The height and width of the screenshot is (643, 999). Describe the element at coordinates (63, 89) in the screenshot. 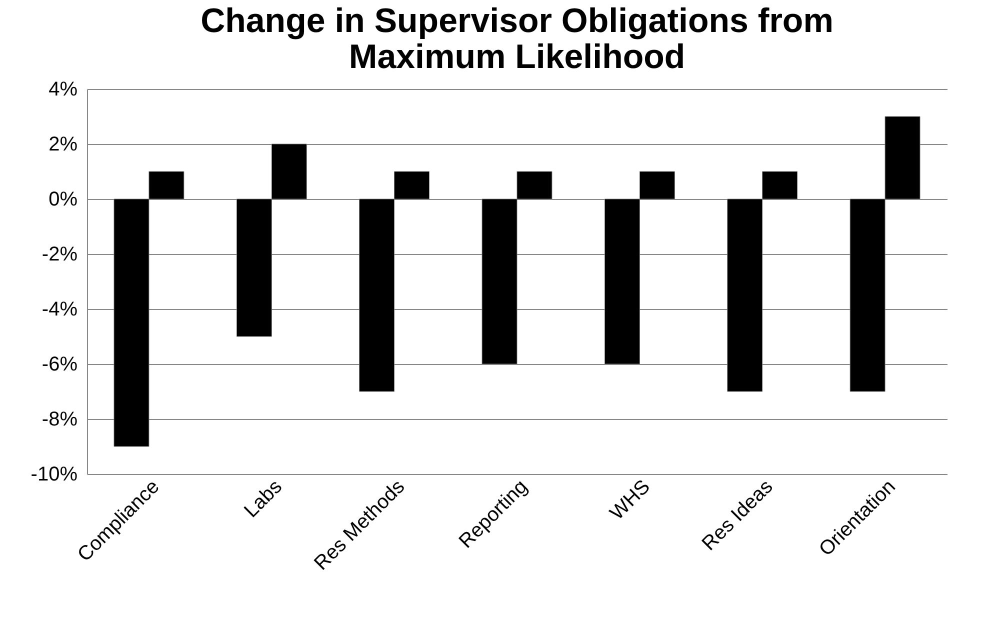

I see `y-tick-label: 4%` at that location.